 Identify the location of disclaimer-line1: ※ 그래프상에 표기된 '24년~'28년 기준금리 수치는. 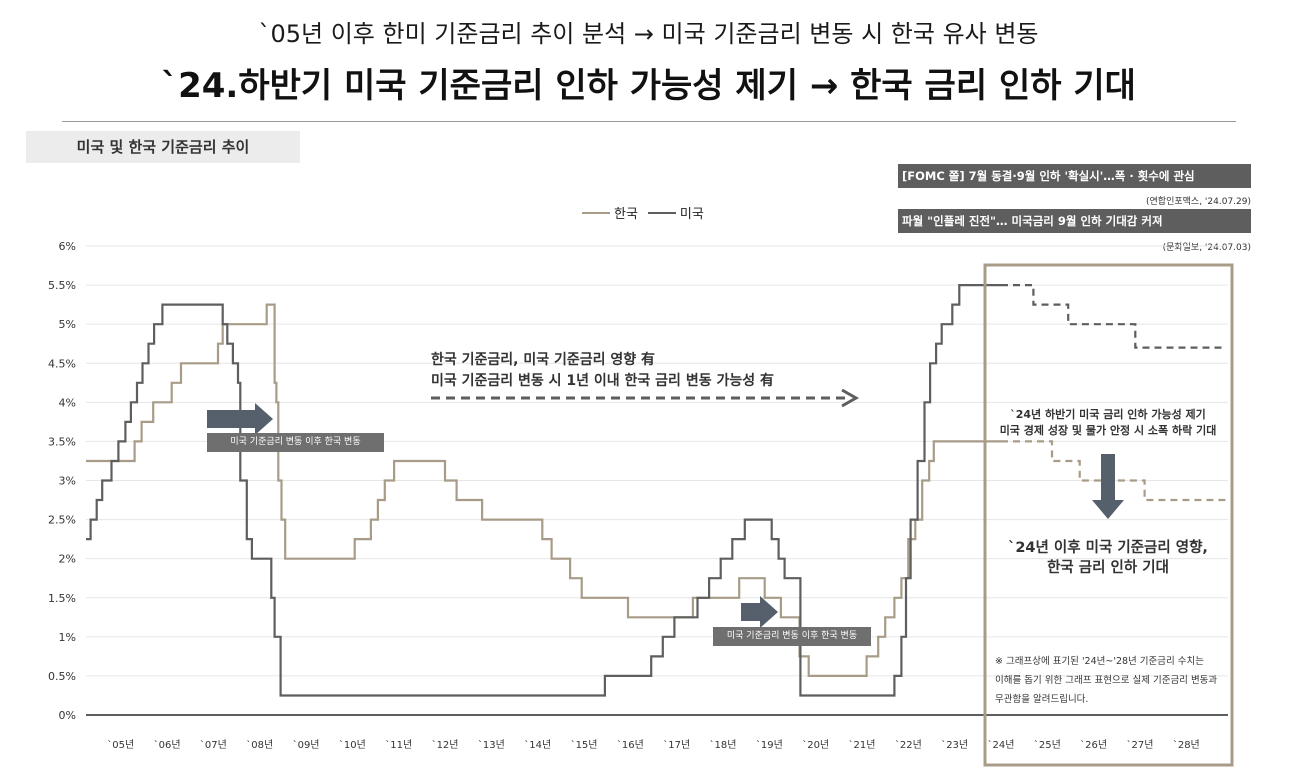
(1099, 661).